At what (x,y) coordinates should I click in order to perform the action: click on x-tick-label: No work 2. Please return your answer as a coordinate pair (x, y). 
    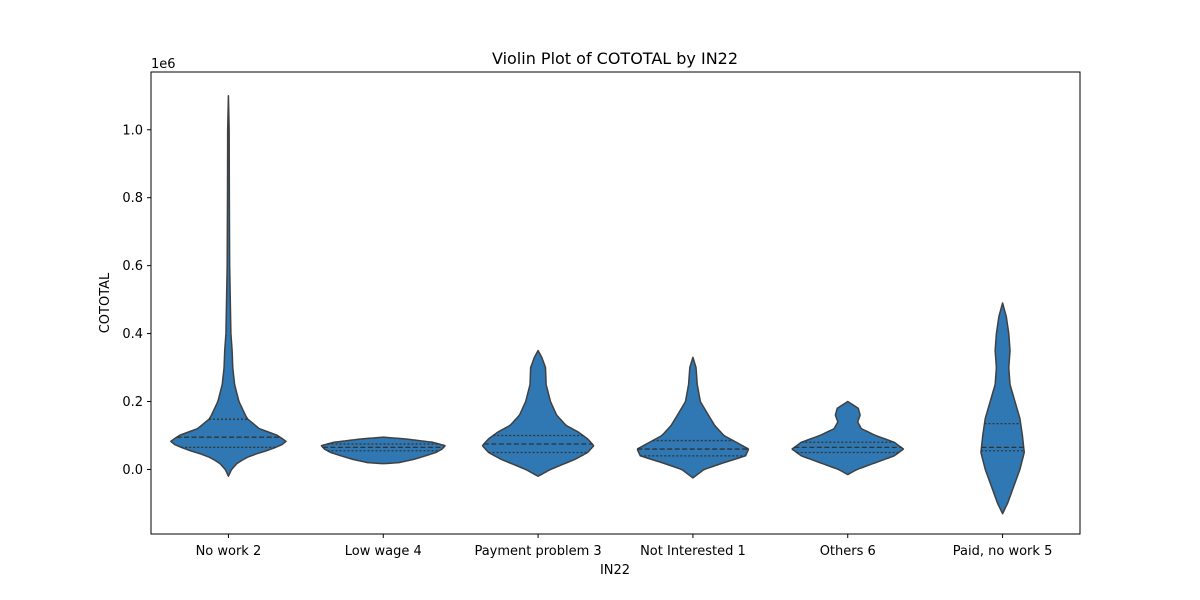
    Looking at the image, I should click on (229, 551).